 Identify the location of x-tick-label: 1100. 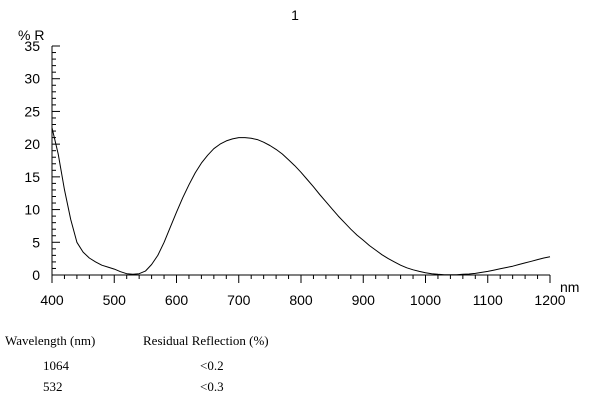
(488, 300).